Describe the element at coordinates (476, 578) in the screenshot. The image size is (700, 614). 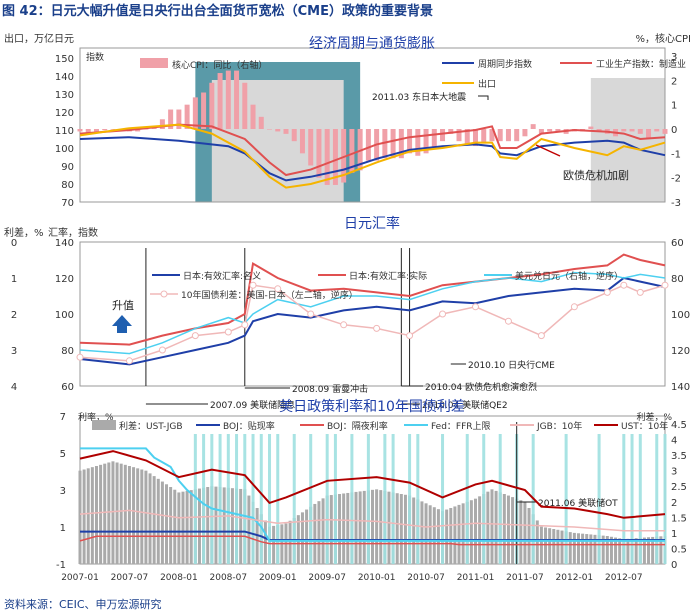
I see `x-tick: 2011-01` at that location.